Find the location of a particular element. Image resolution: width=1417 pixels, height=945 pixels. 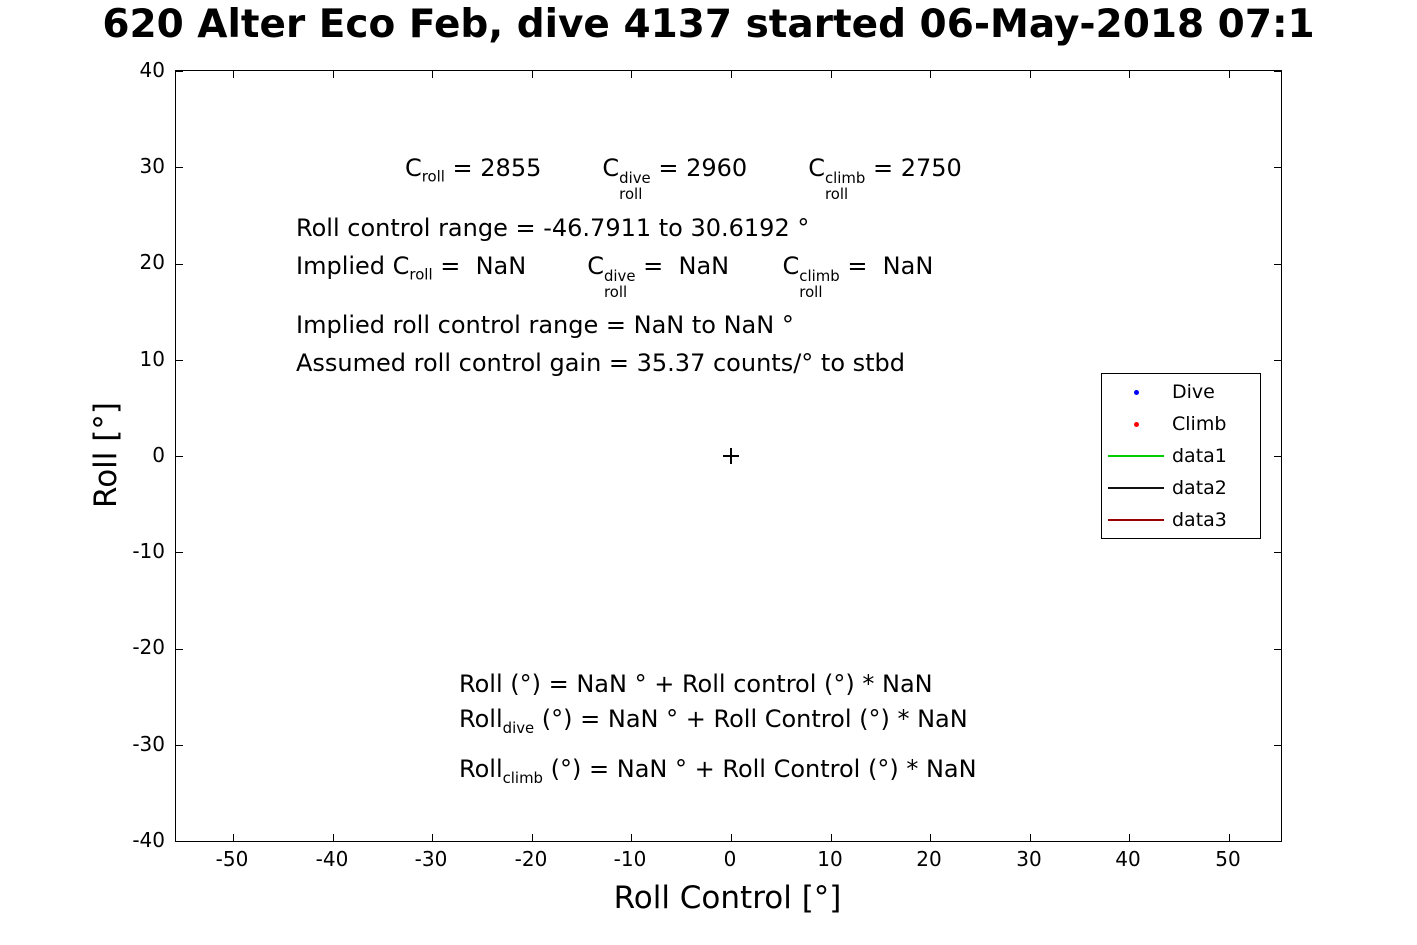

y-tick-label: -10 is located at coordinates (148, 551).